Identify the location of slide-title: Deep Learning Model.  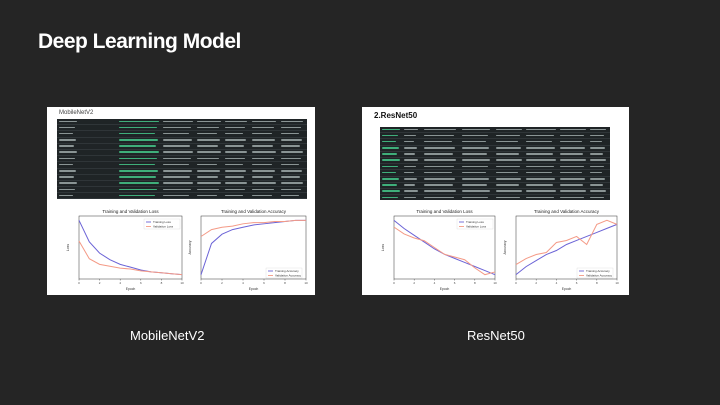
(139, 41).